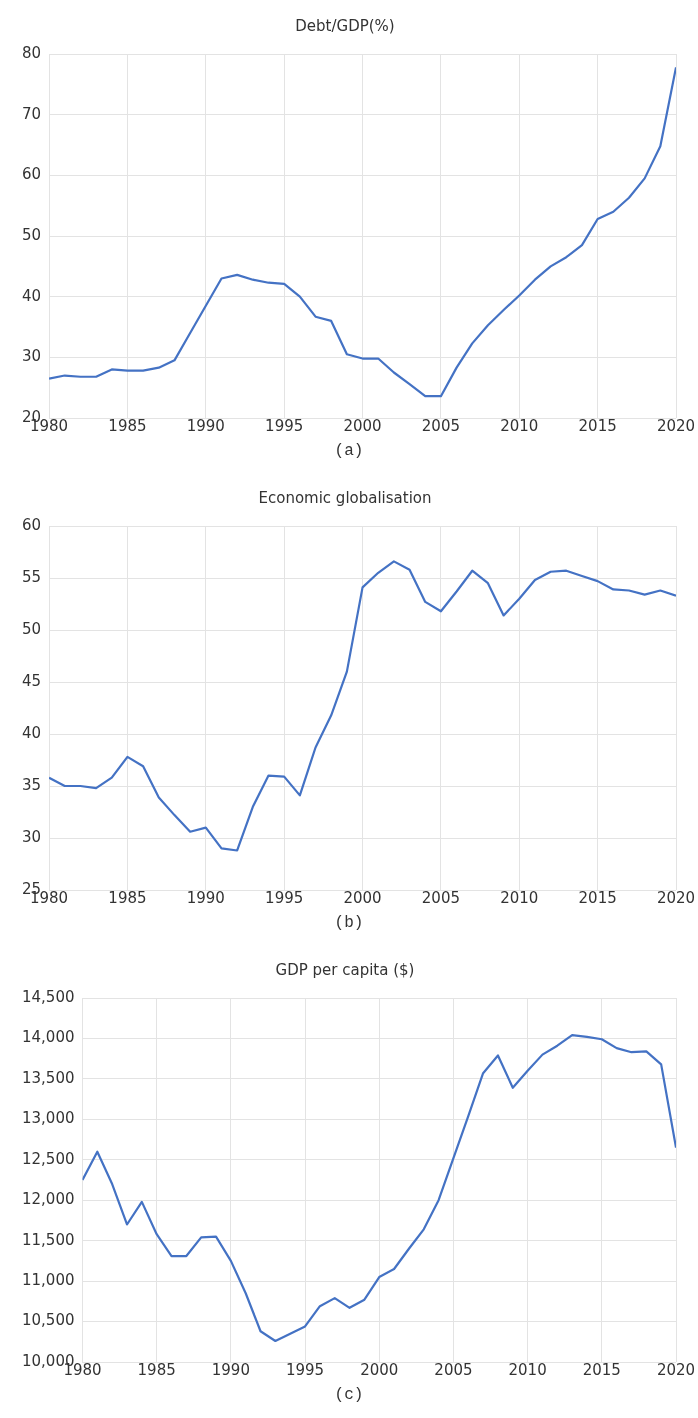 The image size is (698, 1418). What do you see at coordinates (345, 497) in the screenshot?
I see `chart-title: Economic globalisation` at bounding box center [345, 497].